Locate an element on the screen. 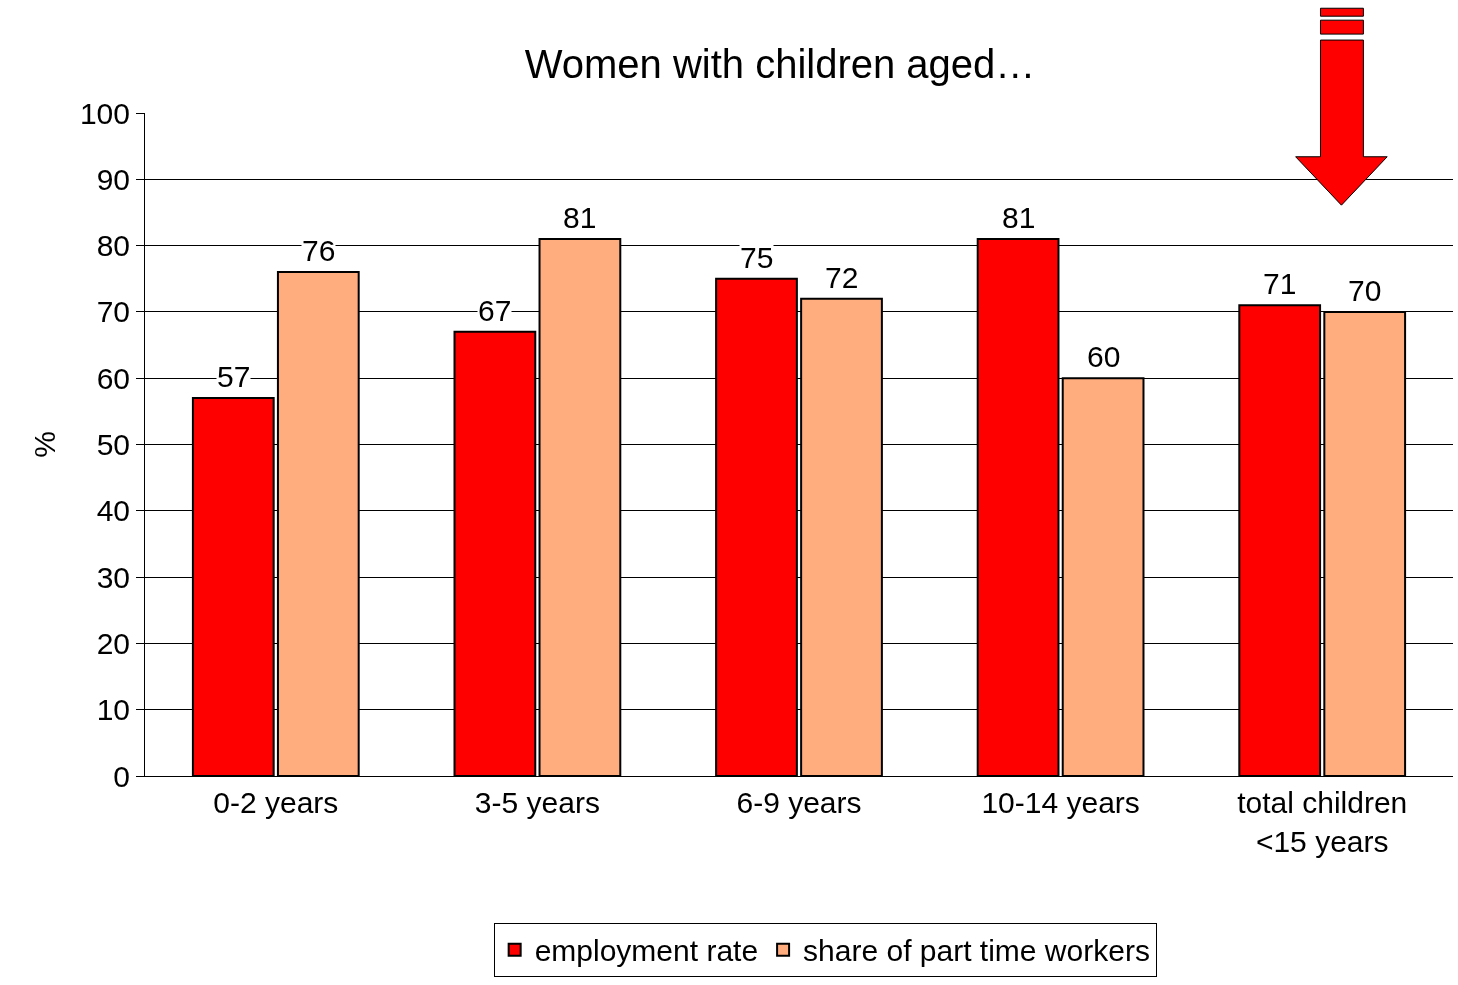 Image resolution: width=1458 pixels, height=985 pixels. y-tick-label: 70 is located at coordinates (113, 312).